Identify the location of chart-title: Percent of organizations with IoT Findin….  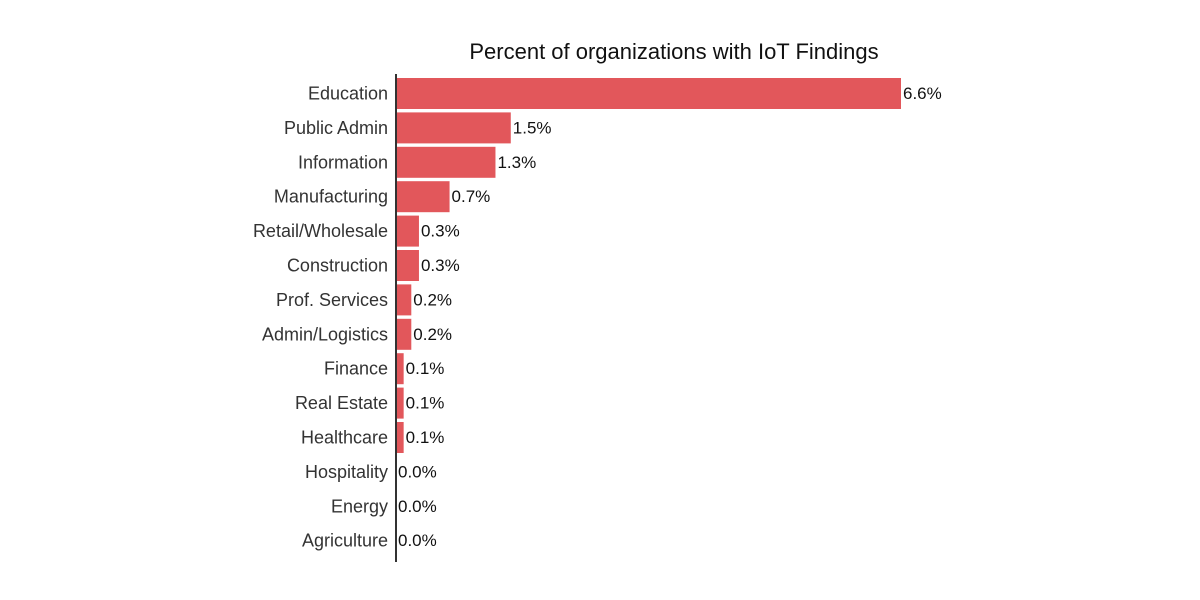
(673, 51).